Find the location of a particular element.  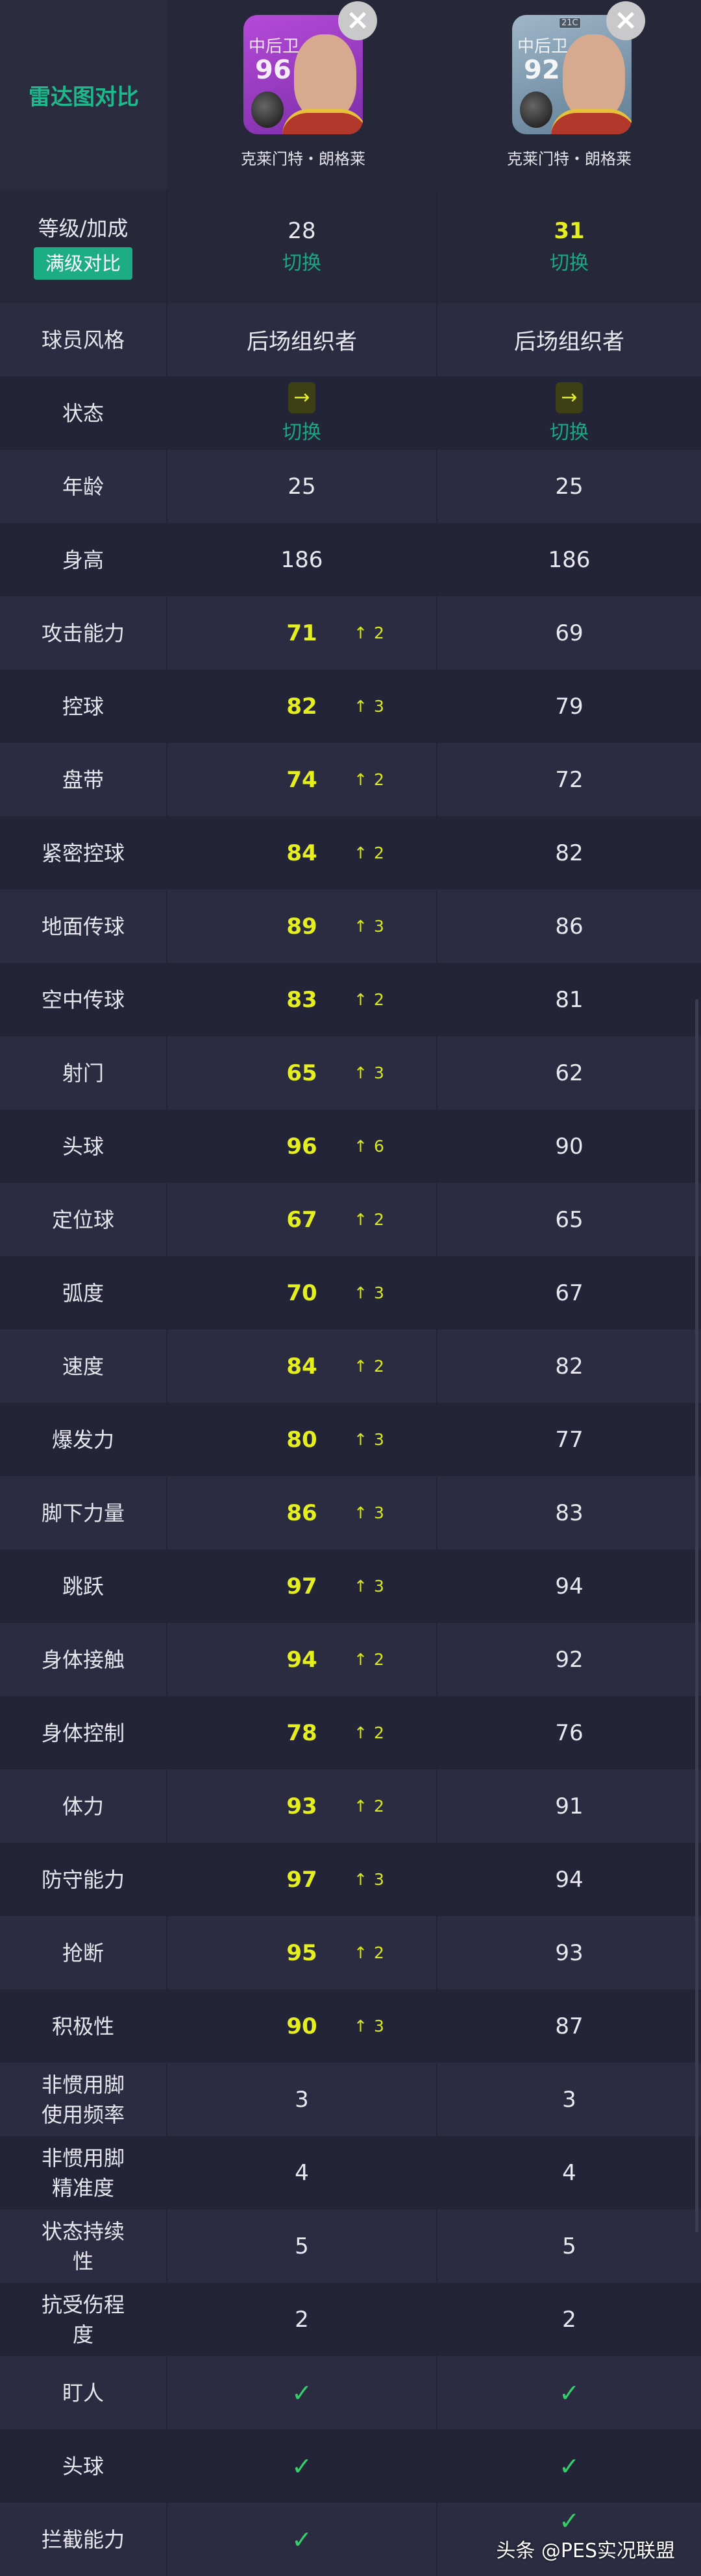

stat-value-1: 95 is located at coordinates (301, 1952).